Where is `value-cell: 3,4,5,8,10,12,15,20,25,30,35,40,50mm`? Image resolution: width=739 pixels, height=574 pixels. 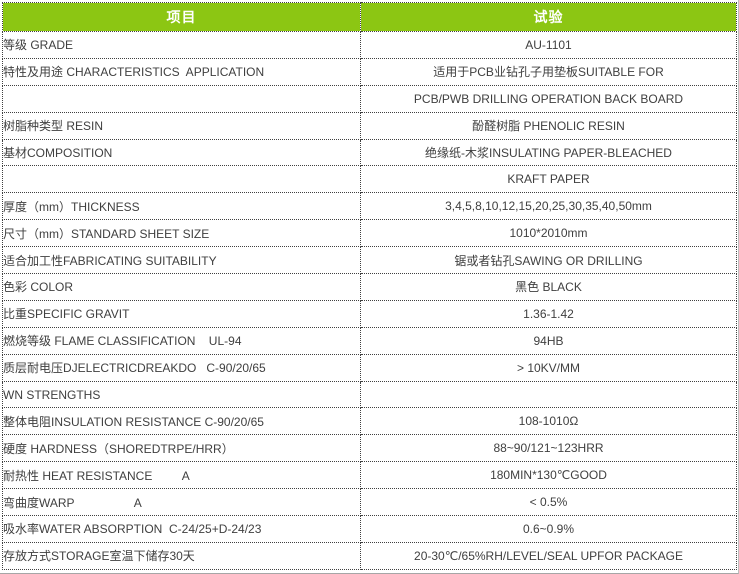 value-cell: 3,4,5,8,10,12,15,20,25,30,35,40,50mm is located at coordinates (548, 206).